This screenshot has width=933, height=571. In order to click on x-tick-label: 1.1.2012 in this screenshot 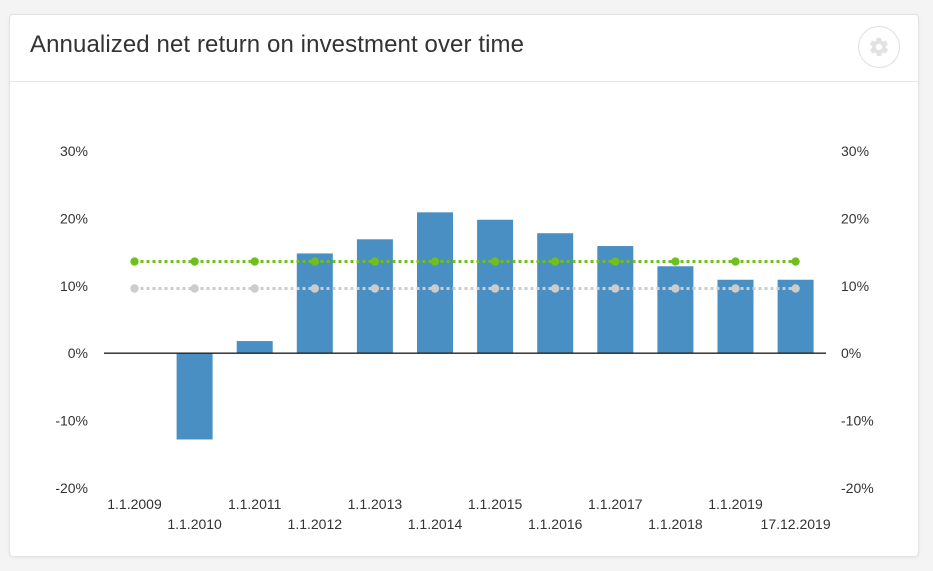, I will do `click(315, 524)`.